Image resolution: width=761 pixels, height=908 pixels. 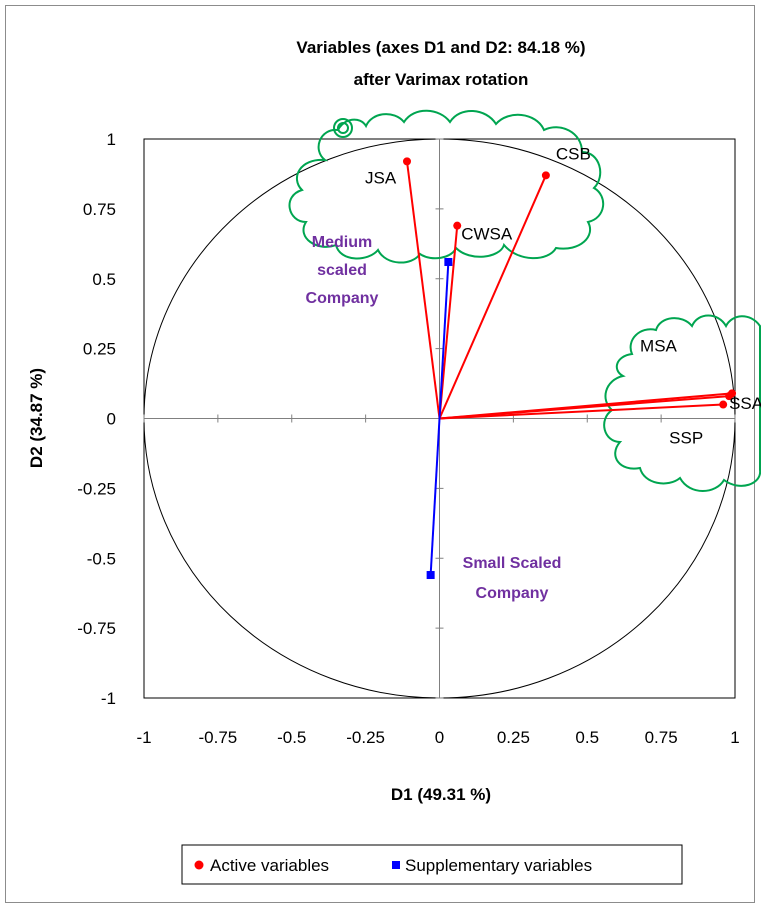 I want to click on point-label: JSA, so click(x=381, y=177).